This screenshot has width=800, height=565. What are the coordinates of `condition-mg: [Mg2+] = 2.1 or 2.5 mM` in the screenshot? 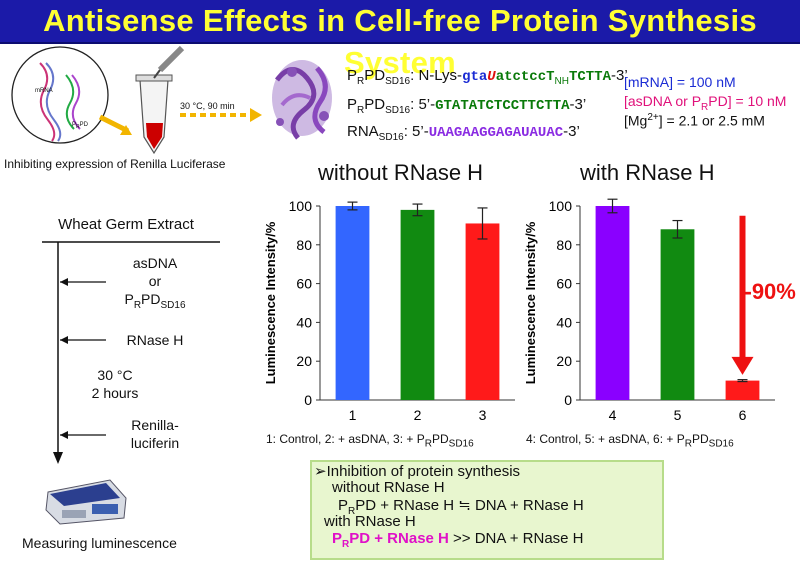 It's located at (694, 120).